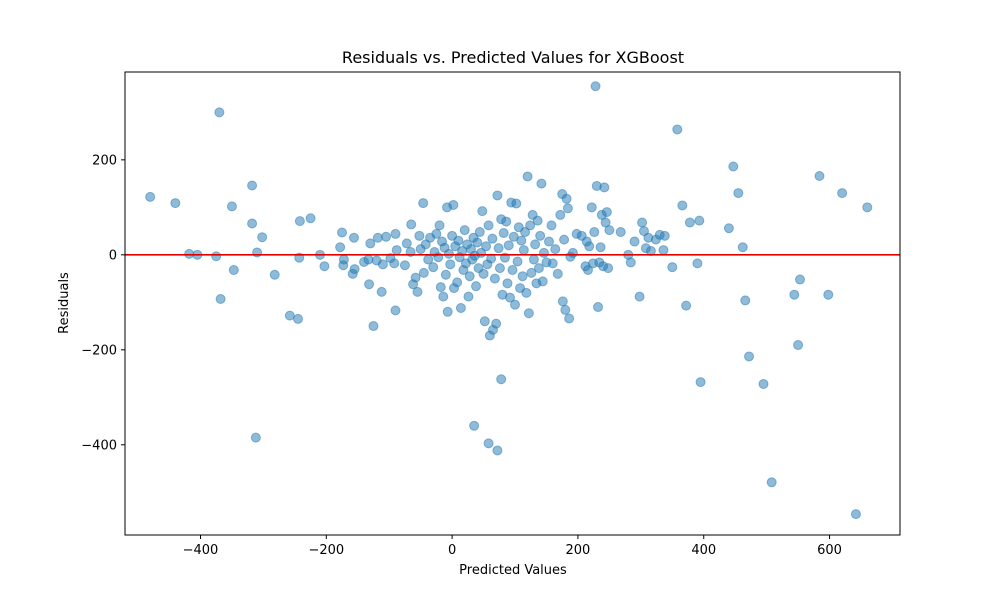 The width and height of the screenshot is (1000, 600). Describe the element at coordinates (578, 550) in the screenshot. I see `x-tick-label: 200` at that location.